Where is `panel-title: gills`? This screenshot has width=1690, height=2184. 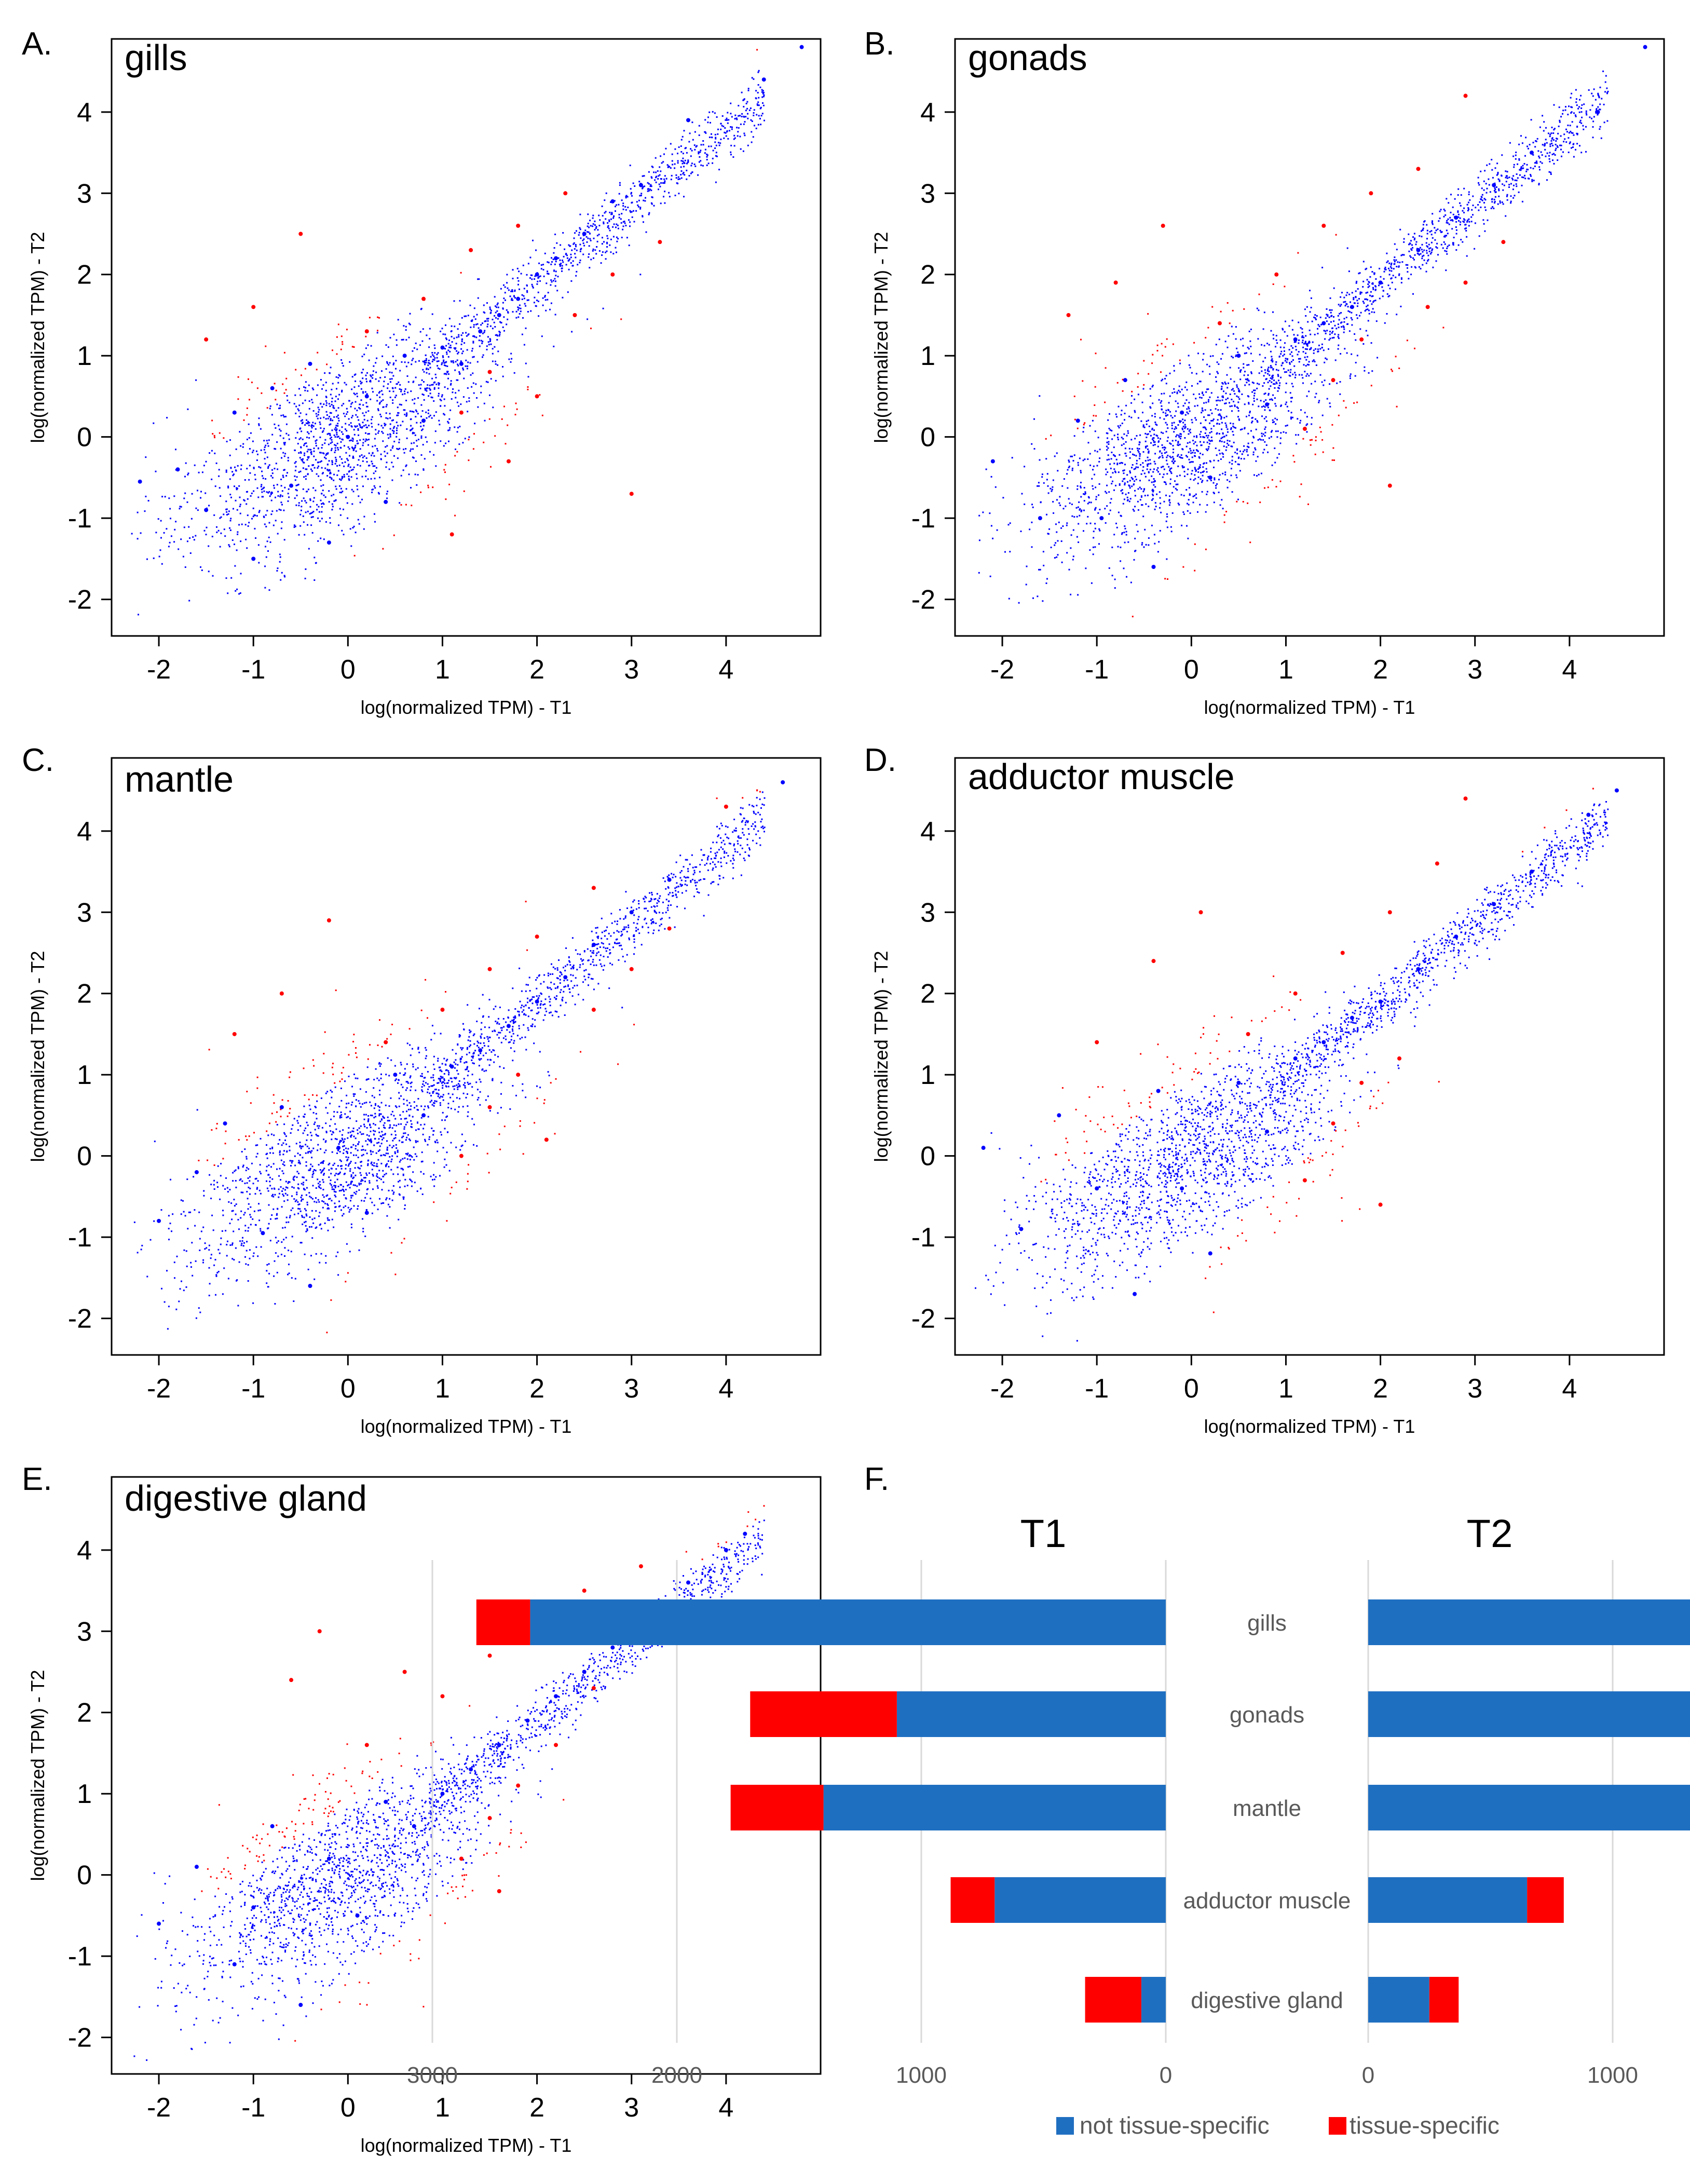
panel-title: gills is located at coordinates (156, 57).